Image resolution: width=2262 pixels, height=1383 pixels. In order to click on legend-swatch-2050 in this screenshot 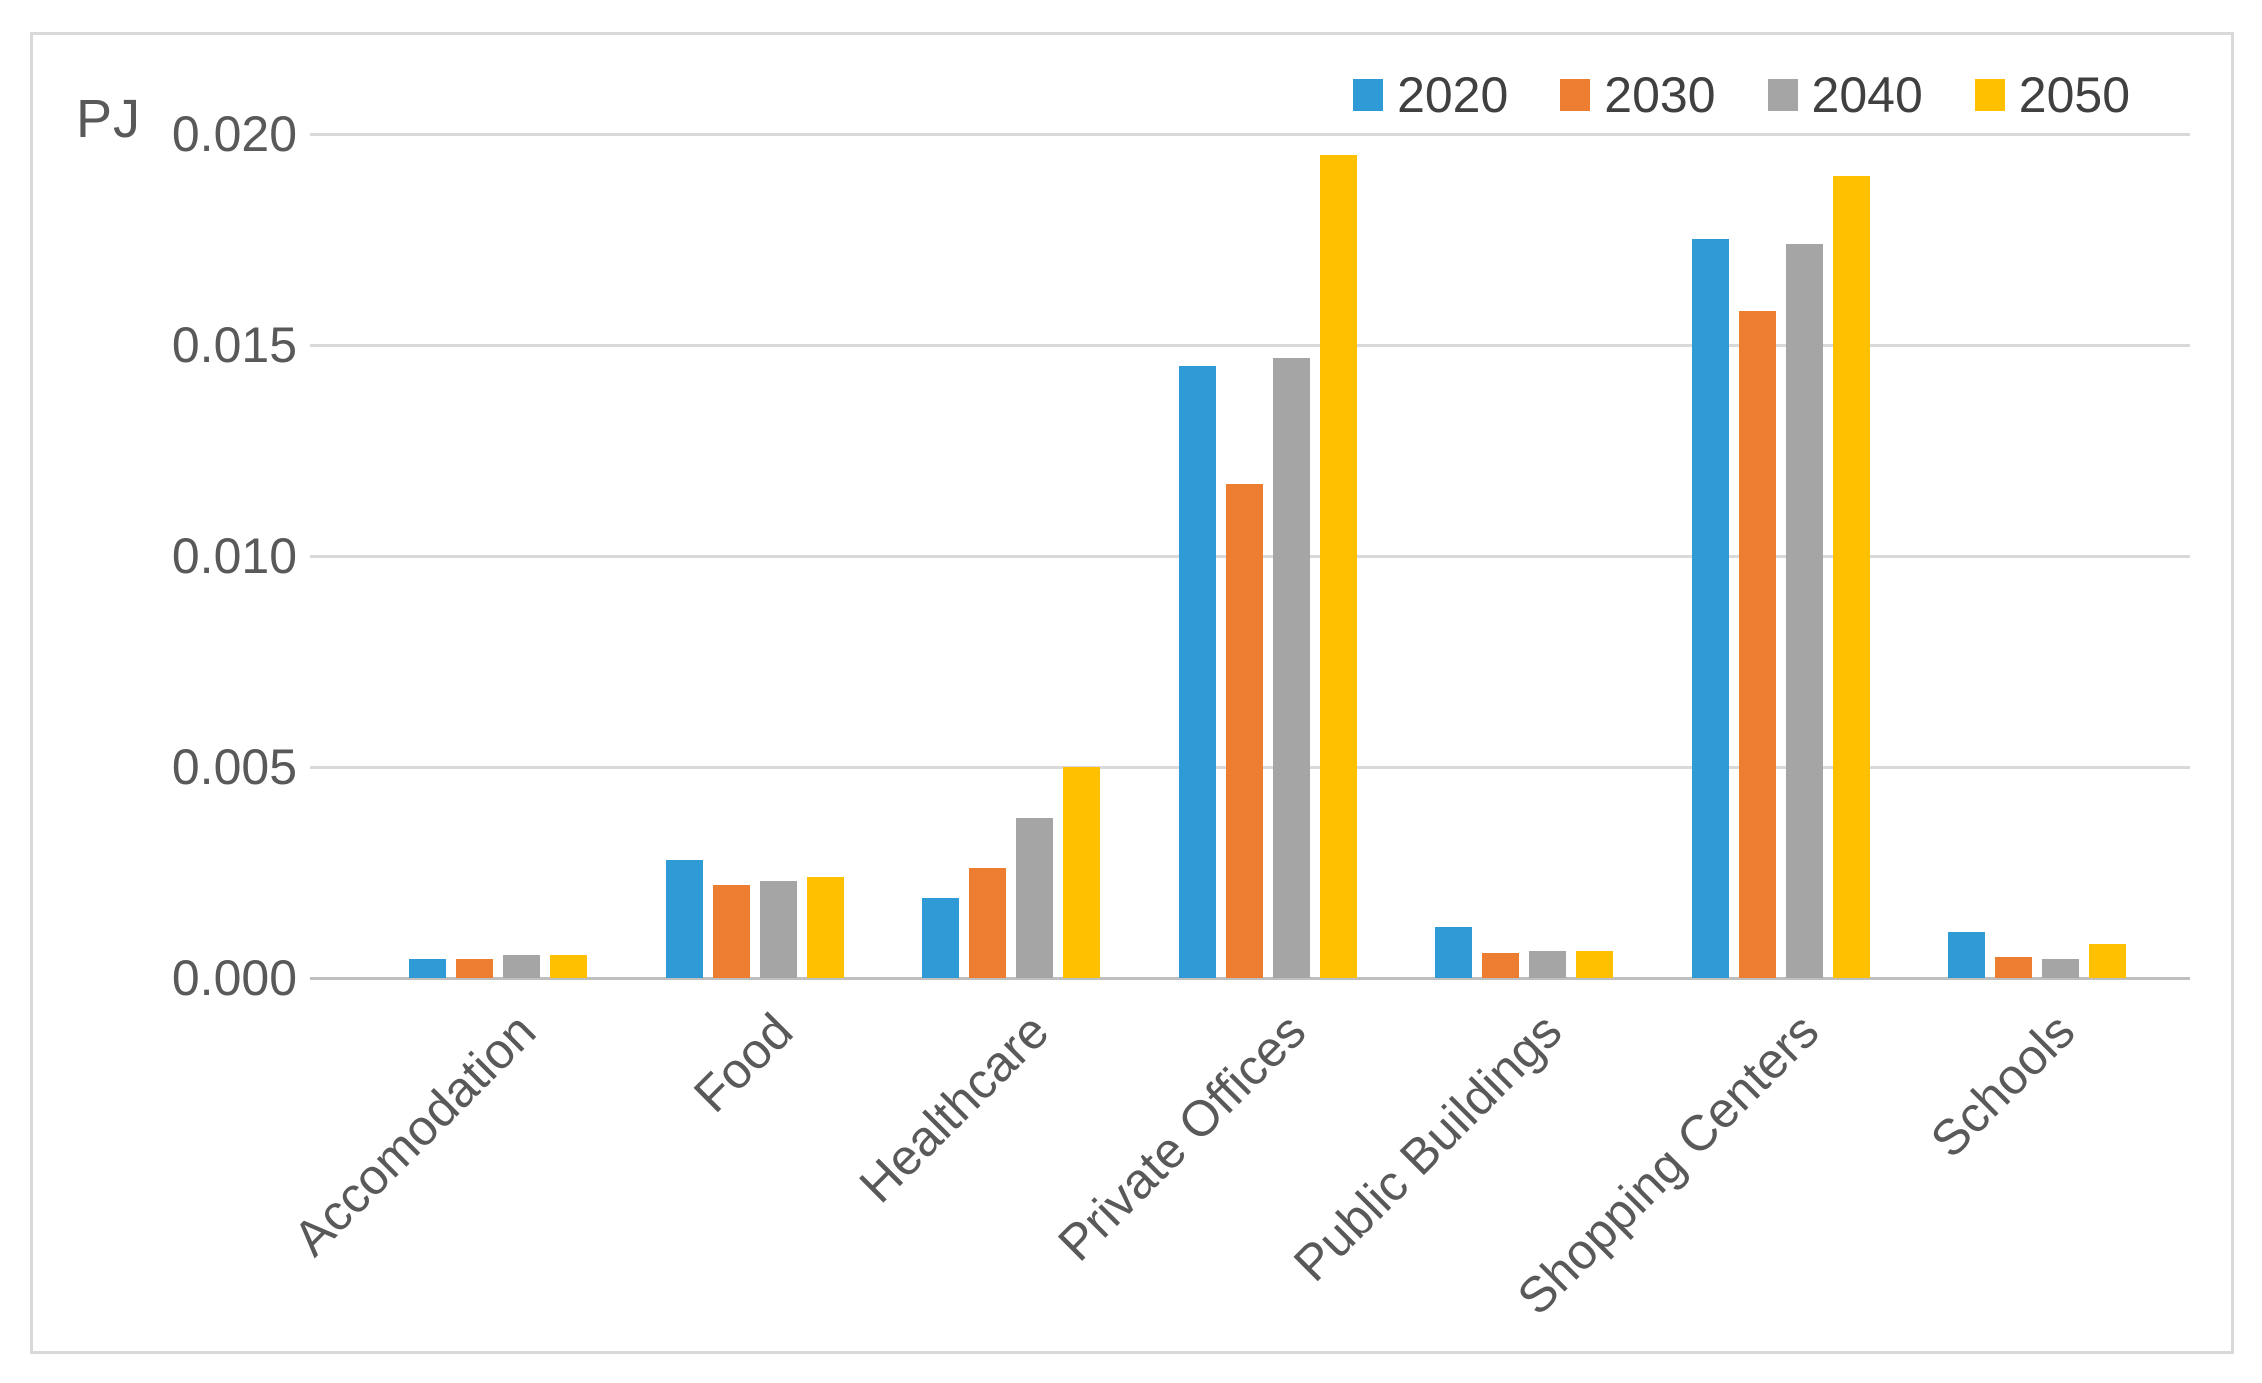, I will do `click(1989, 95)`.